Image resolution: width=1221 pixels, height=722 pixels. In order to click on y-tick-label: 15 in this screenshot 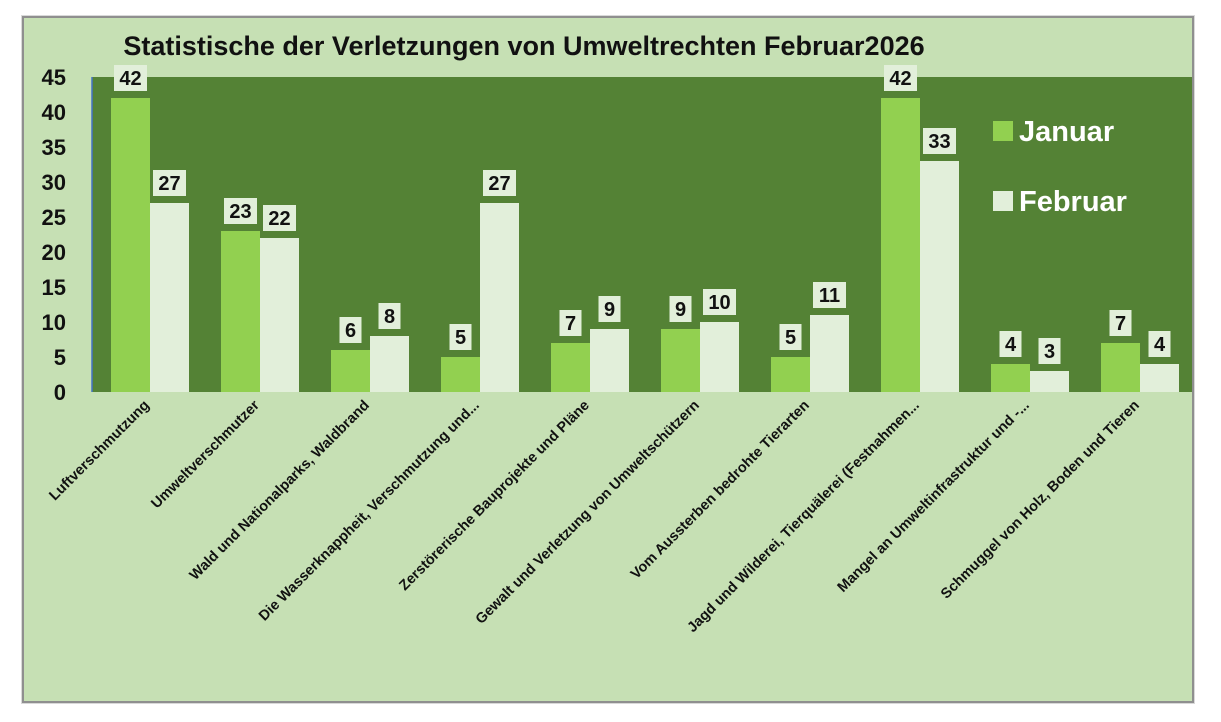, I will do `click(54, 287)`.